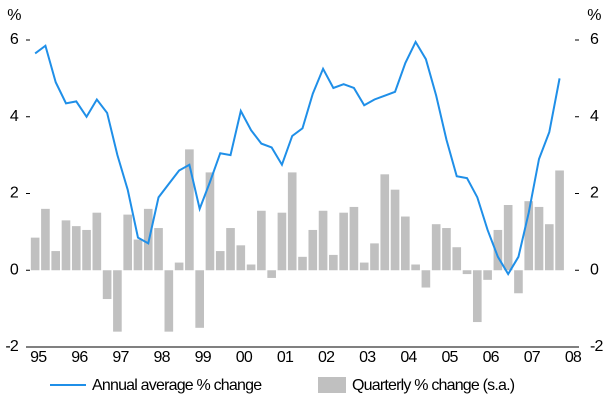  What do you see at coordinates (14, 39) in the screenshot?
I see `y-tick-label: 6` at bounding box center [14, 39].